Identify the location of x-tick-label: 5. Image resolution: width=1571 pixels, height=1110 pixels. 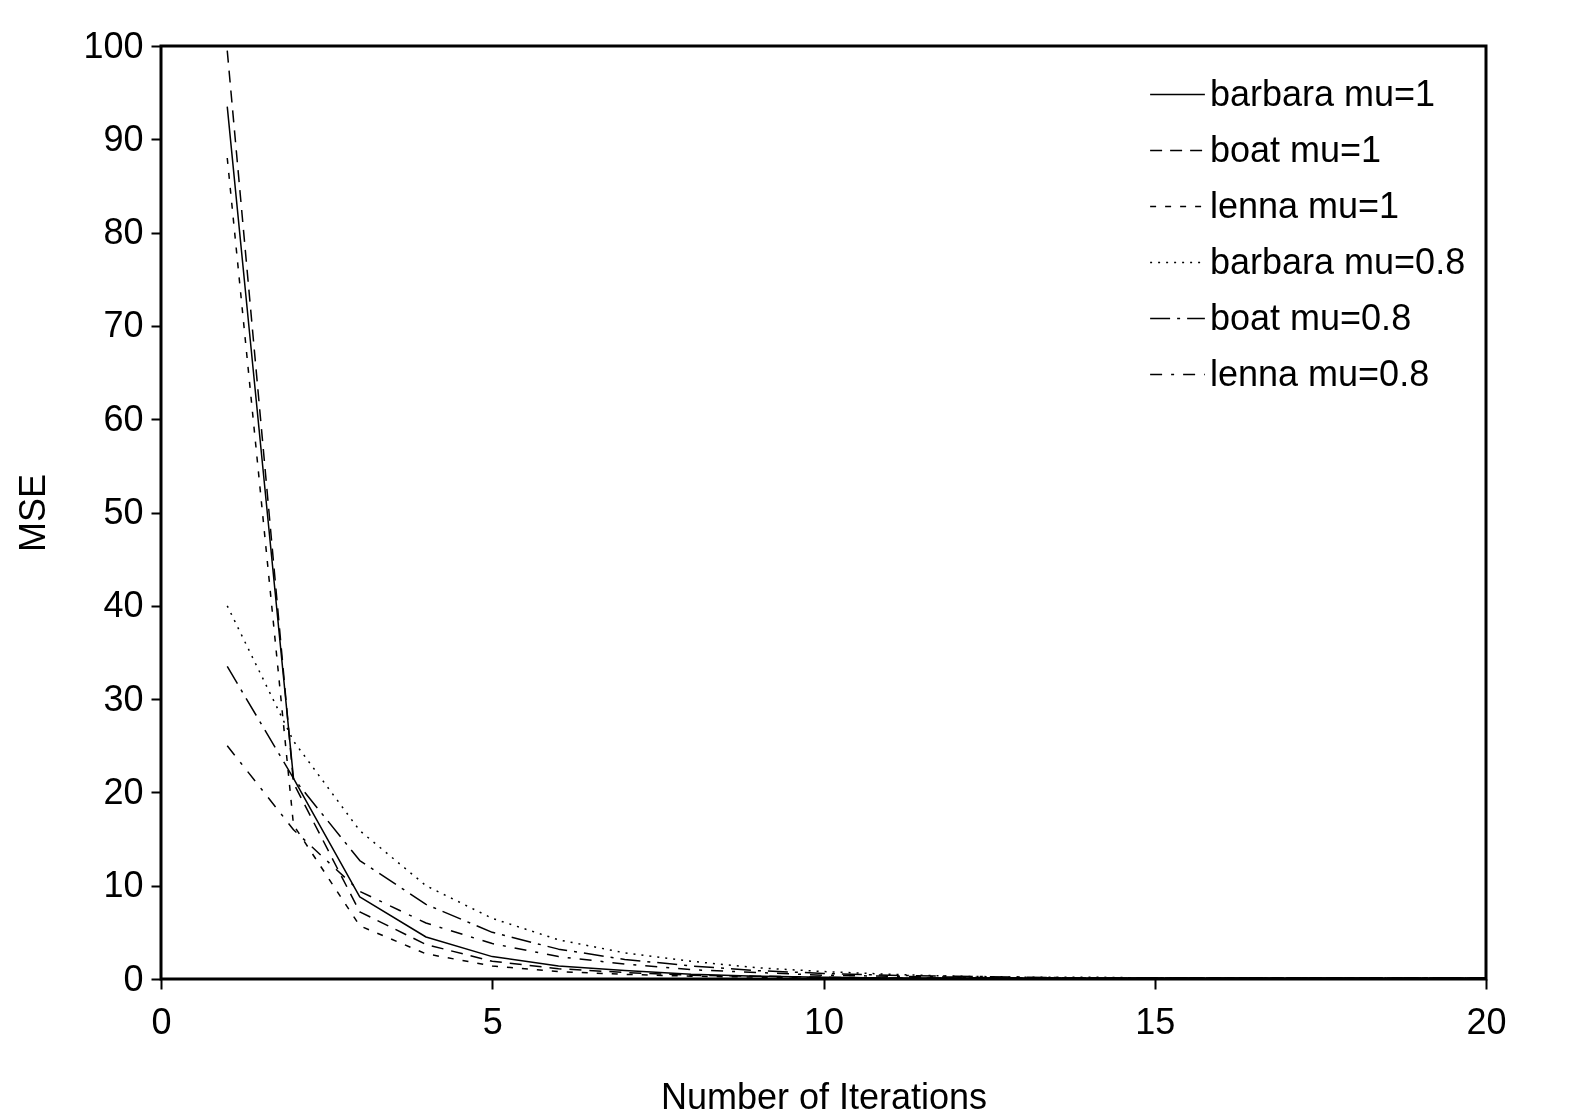
(492, 1021).